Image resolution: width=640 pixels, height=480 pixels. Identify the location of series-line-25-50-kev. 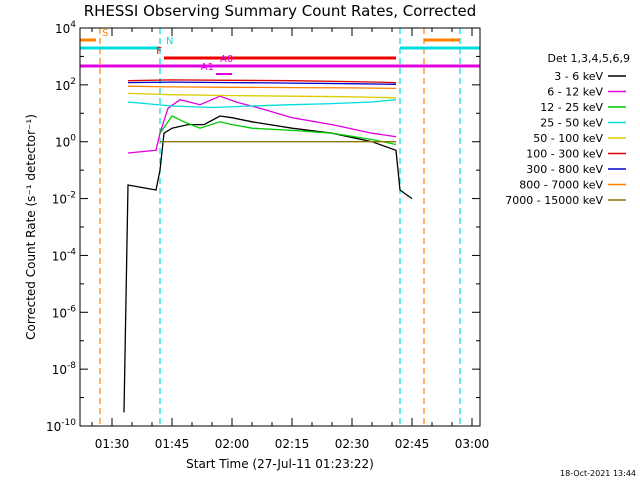
(262, 104).